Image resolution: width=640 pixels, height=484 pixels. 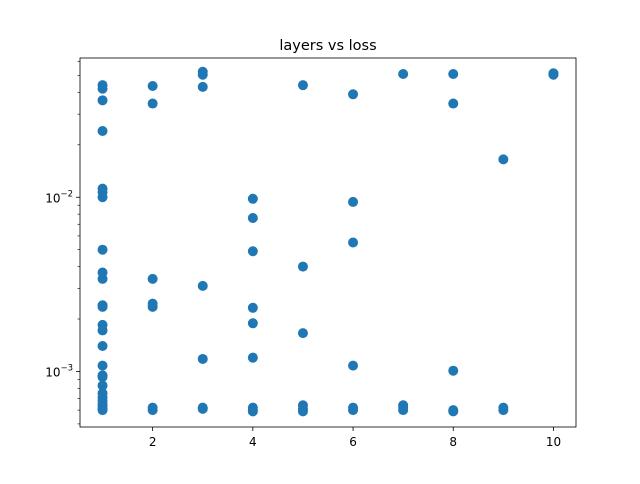 I want to click on y-tick-label: 10⁻², so click(x=59, y=197).